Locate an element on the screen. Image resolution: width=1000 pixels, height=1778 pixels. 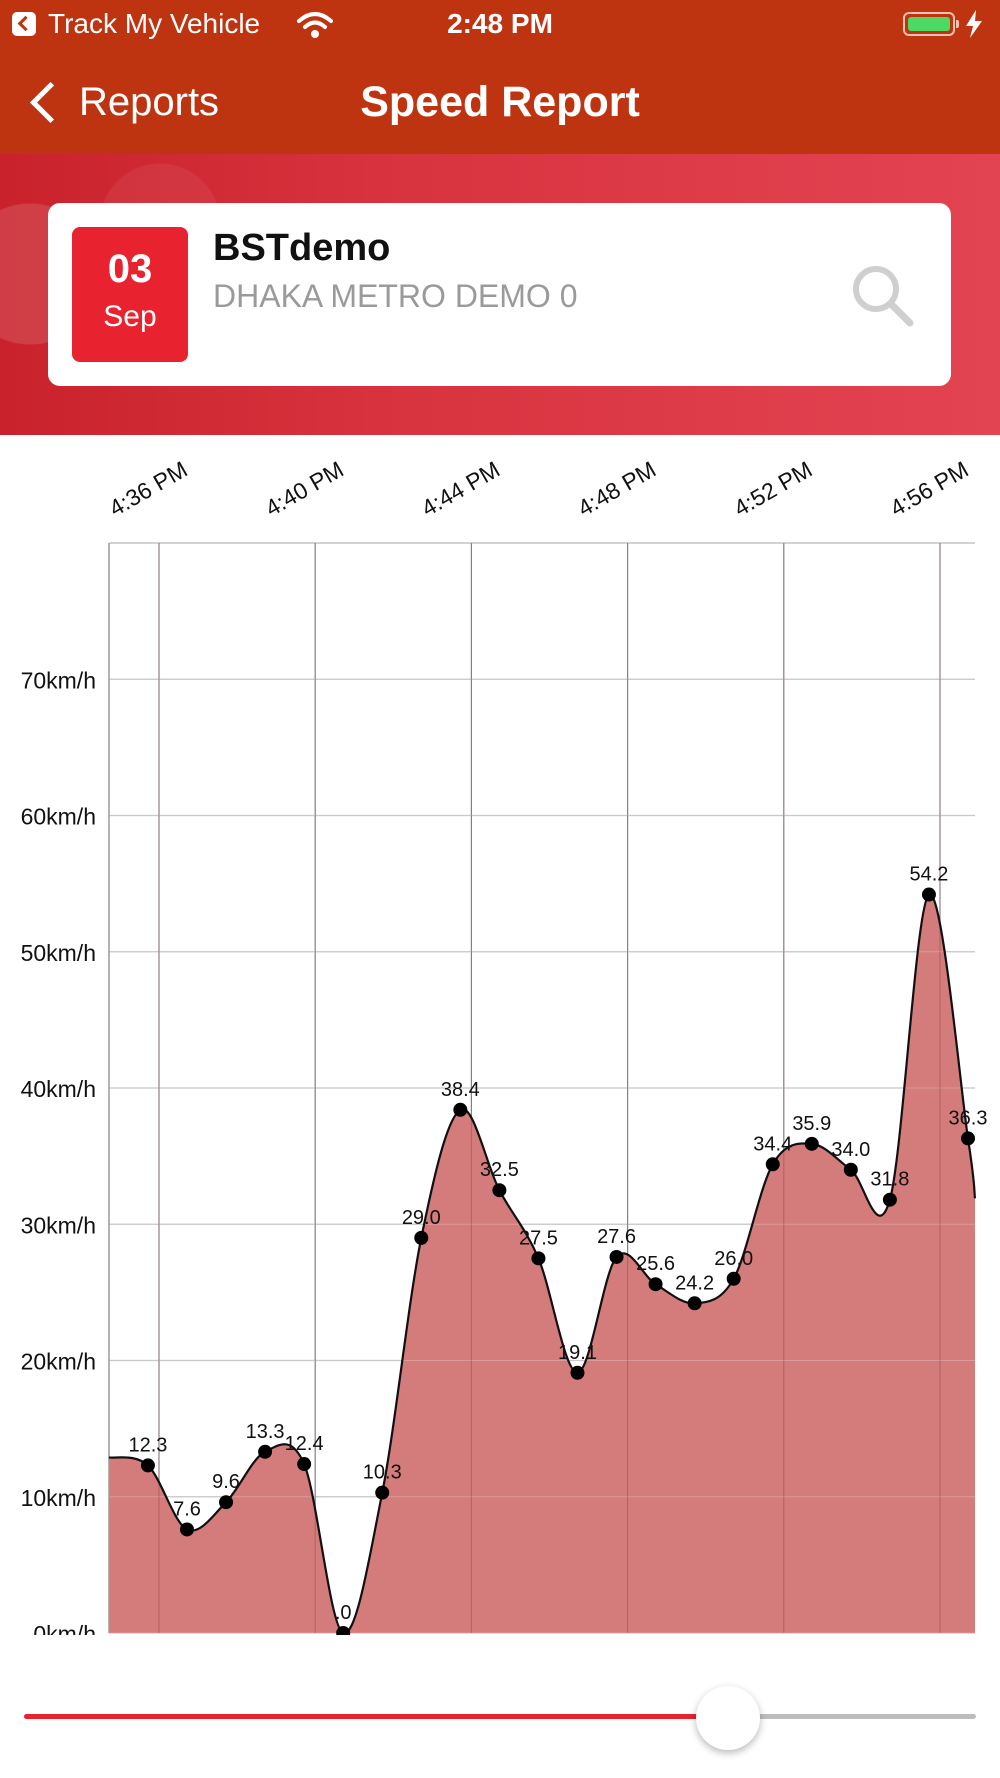
data-label: 26.0 is located at coordinates (733, 1259).